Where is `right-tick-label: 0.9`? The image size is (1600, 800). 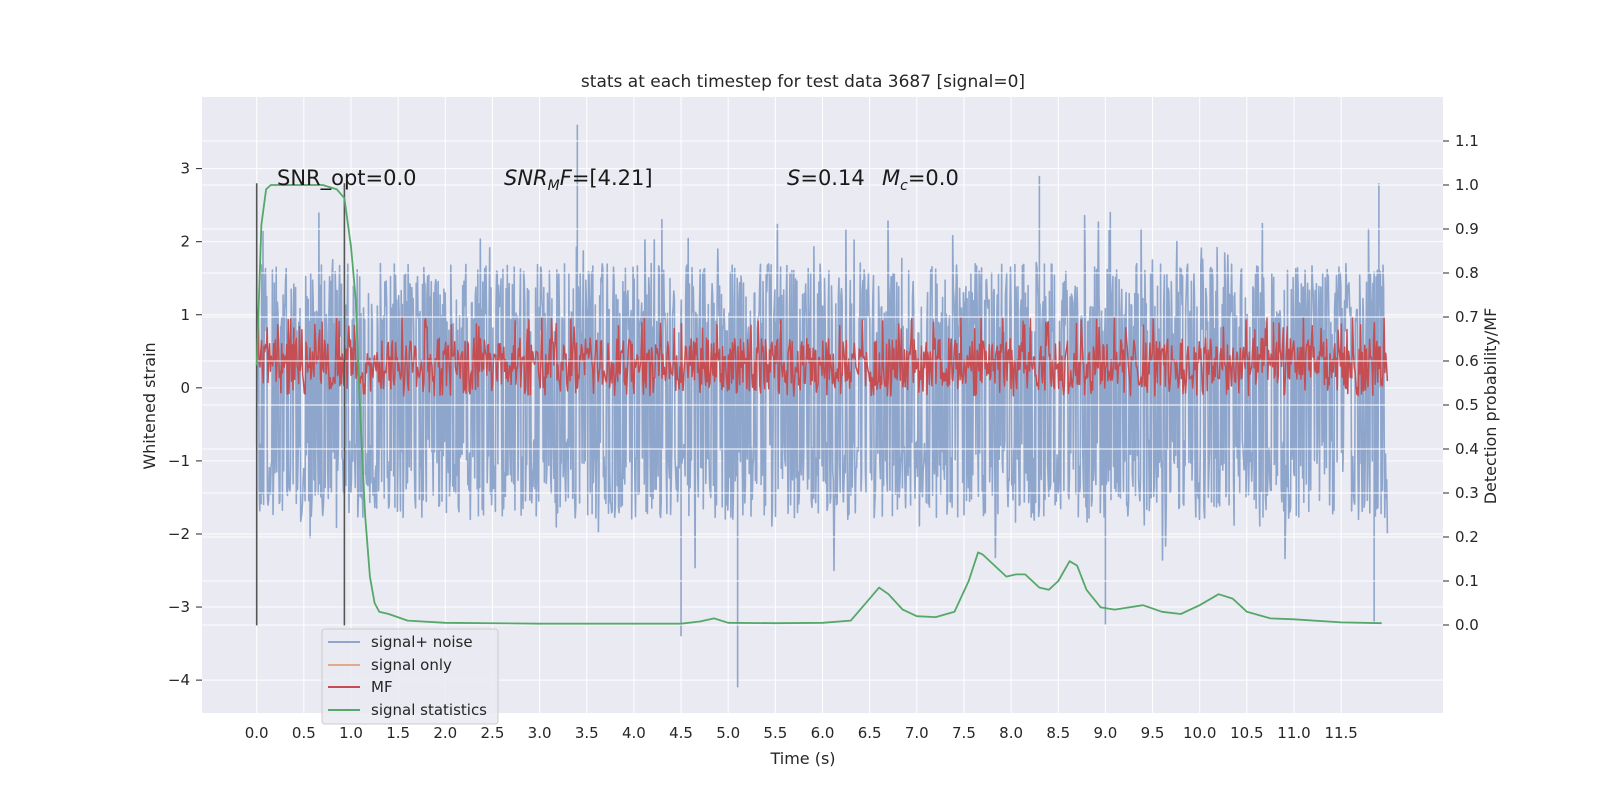 right-tick-label: 0.9 is located at coordinates (1467, 229).